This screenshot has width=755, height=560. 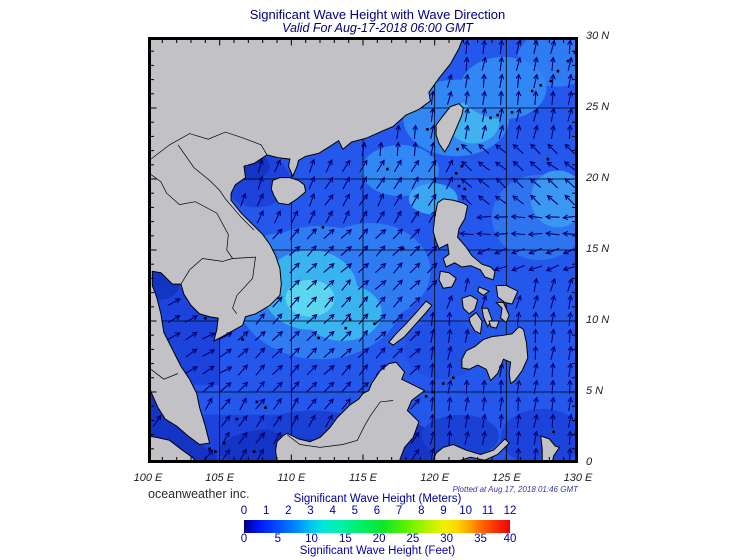 I want to click on lat-tick-label: 5 N, so click(x=595, y=391).